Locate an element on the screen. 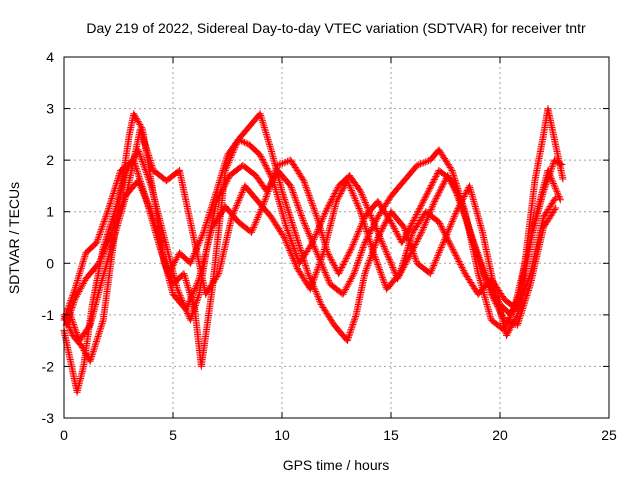  x-tick-label: 10 is located at coordinates (282, 435).